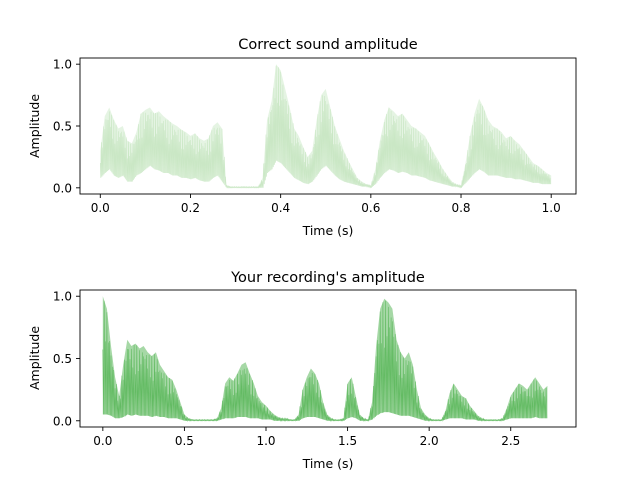  What do you see at coordinates (460, 208) in the screenshot?
I see `x-tick-label: 0.8` at bounding box center [460, 208].